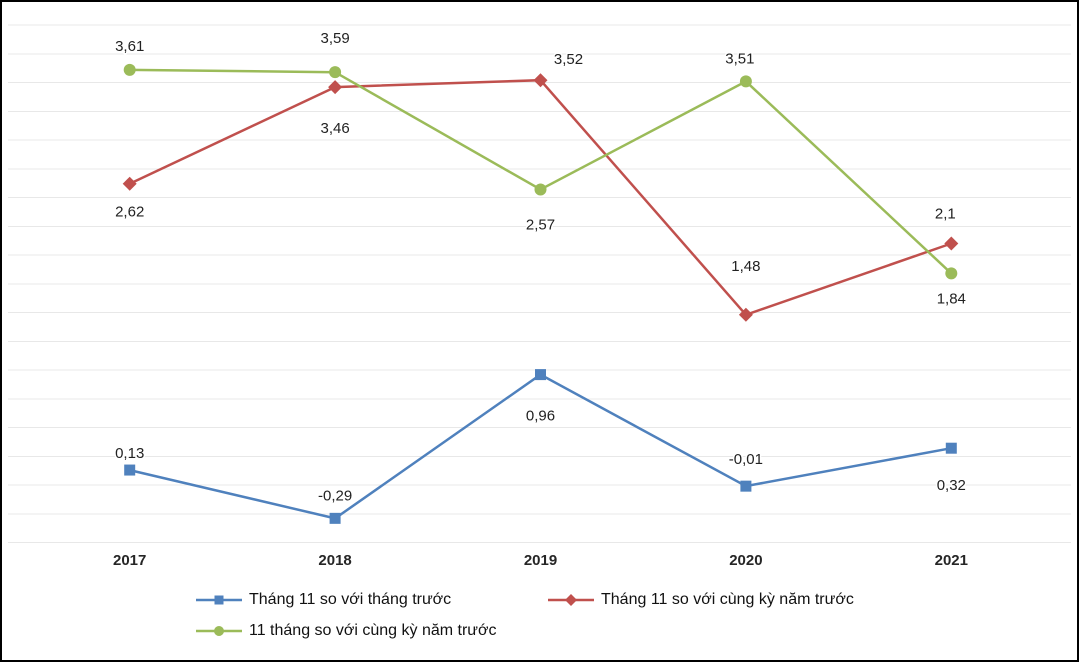  What do you see at coordinates (739, 58) in the screenshot?
I see `data-label: 3,51` at bounding box center [739, 58].